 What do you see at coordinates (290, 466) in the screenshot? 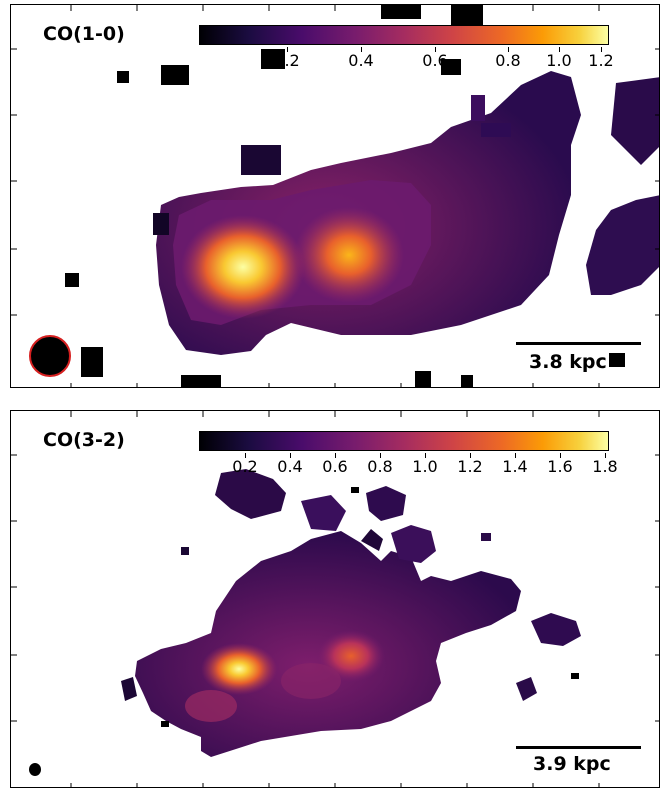
I see `co32-cbar-label: 0.4` at bounding box center [290, 466].